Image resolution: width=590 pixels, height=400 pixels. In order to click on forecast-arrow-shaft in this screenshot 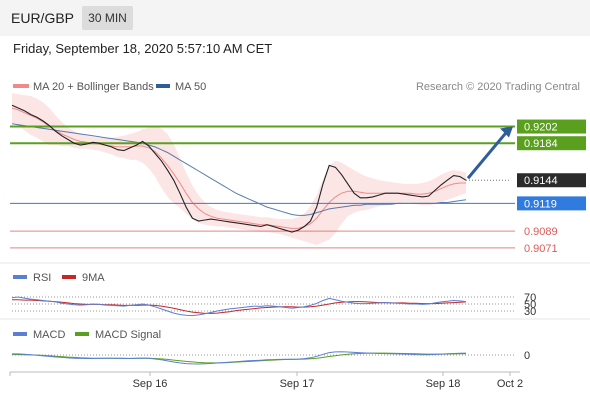, I will do `click(487, 155)`.